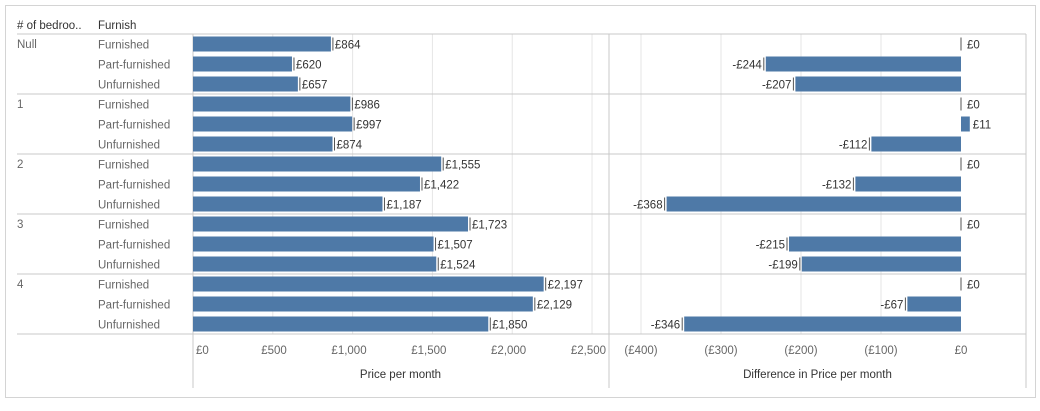 This screenshot has width=1040, height=411. Describe the element at coordinates (20, 225) in the screenshot. I see `bedrooms-group-label: 3` at that location.